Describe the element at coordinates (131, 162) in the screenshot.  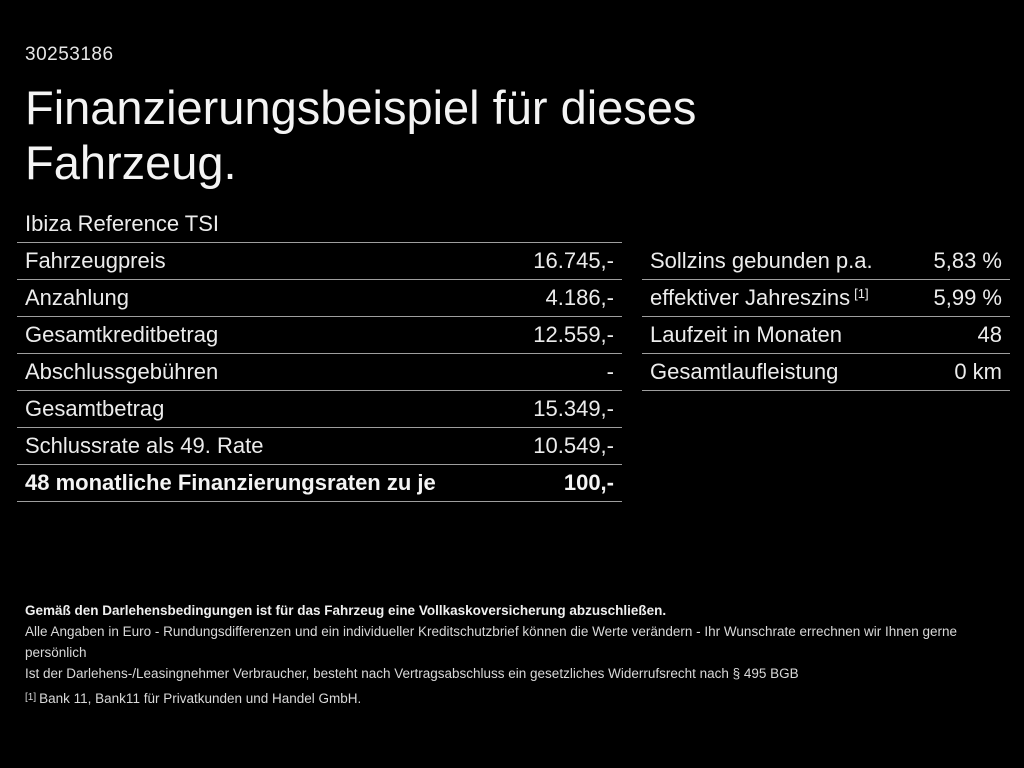
I see `page-title-line2: Fahrzeug.` at that location.